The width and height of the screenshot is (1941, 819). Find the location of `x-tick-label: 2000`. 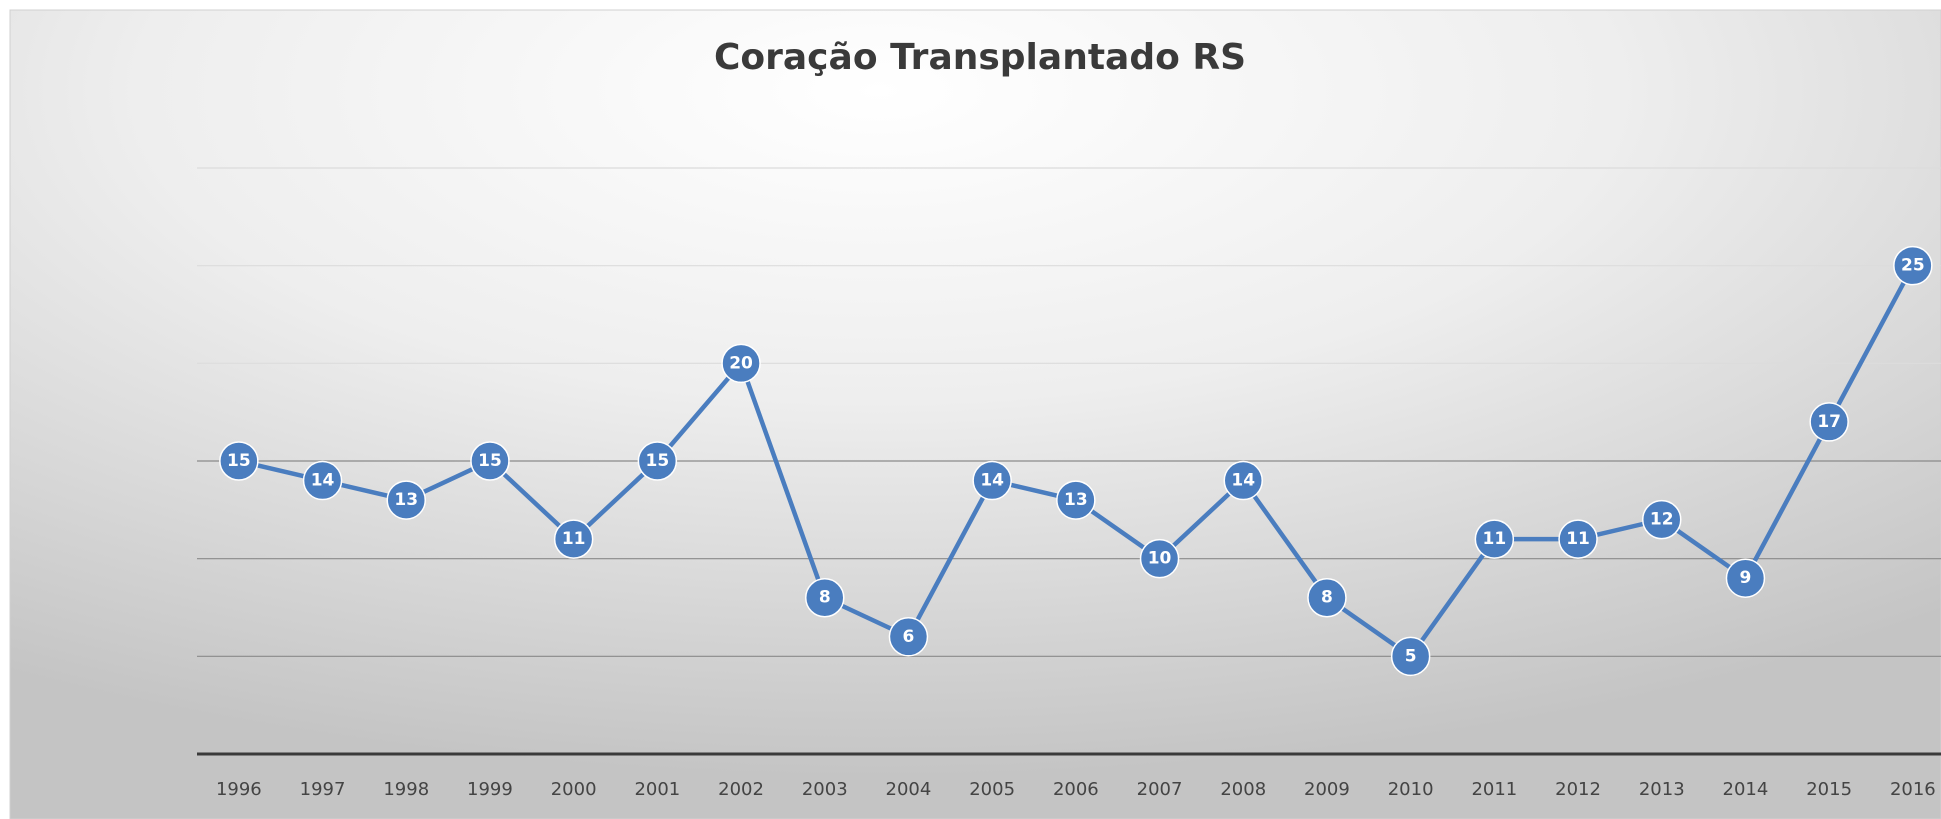

x-tick-label: 2000 is located at coordinates (574, 789).